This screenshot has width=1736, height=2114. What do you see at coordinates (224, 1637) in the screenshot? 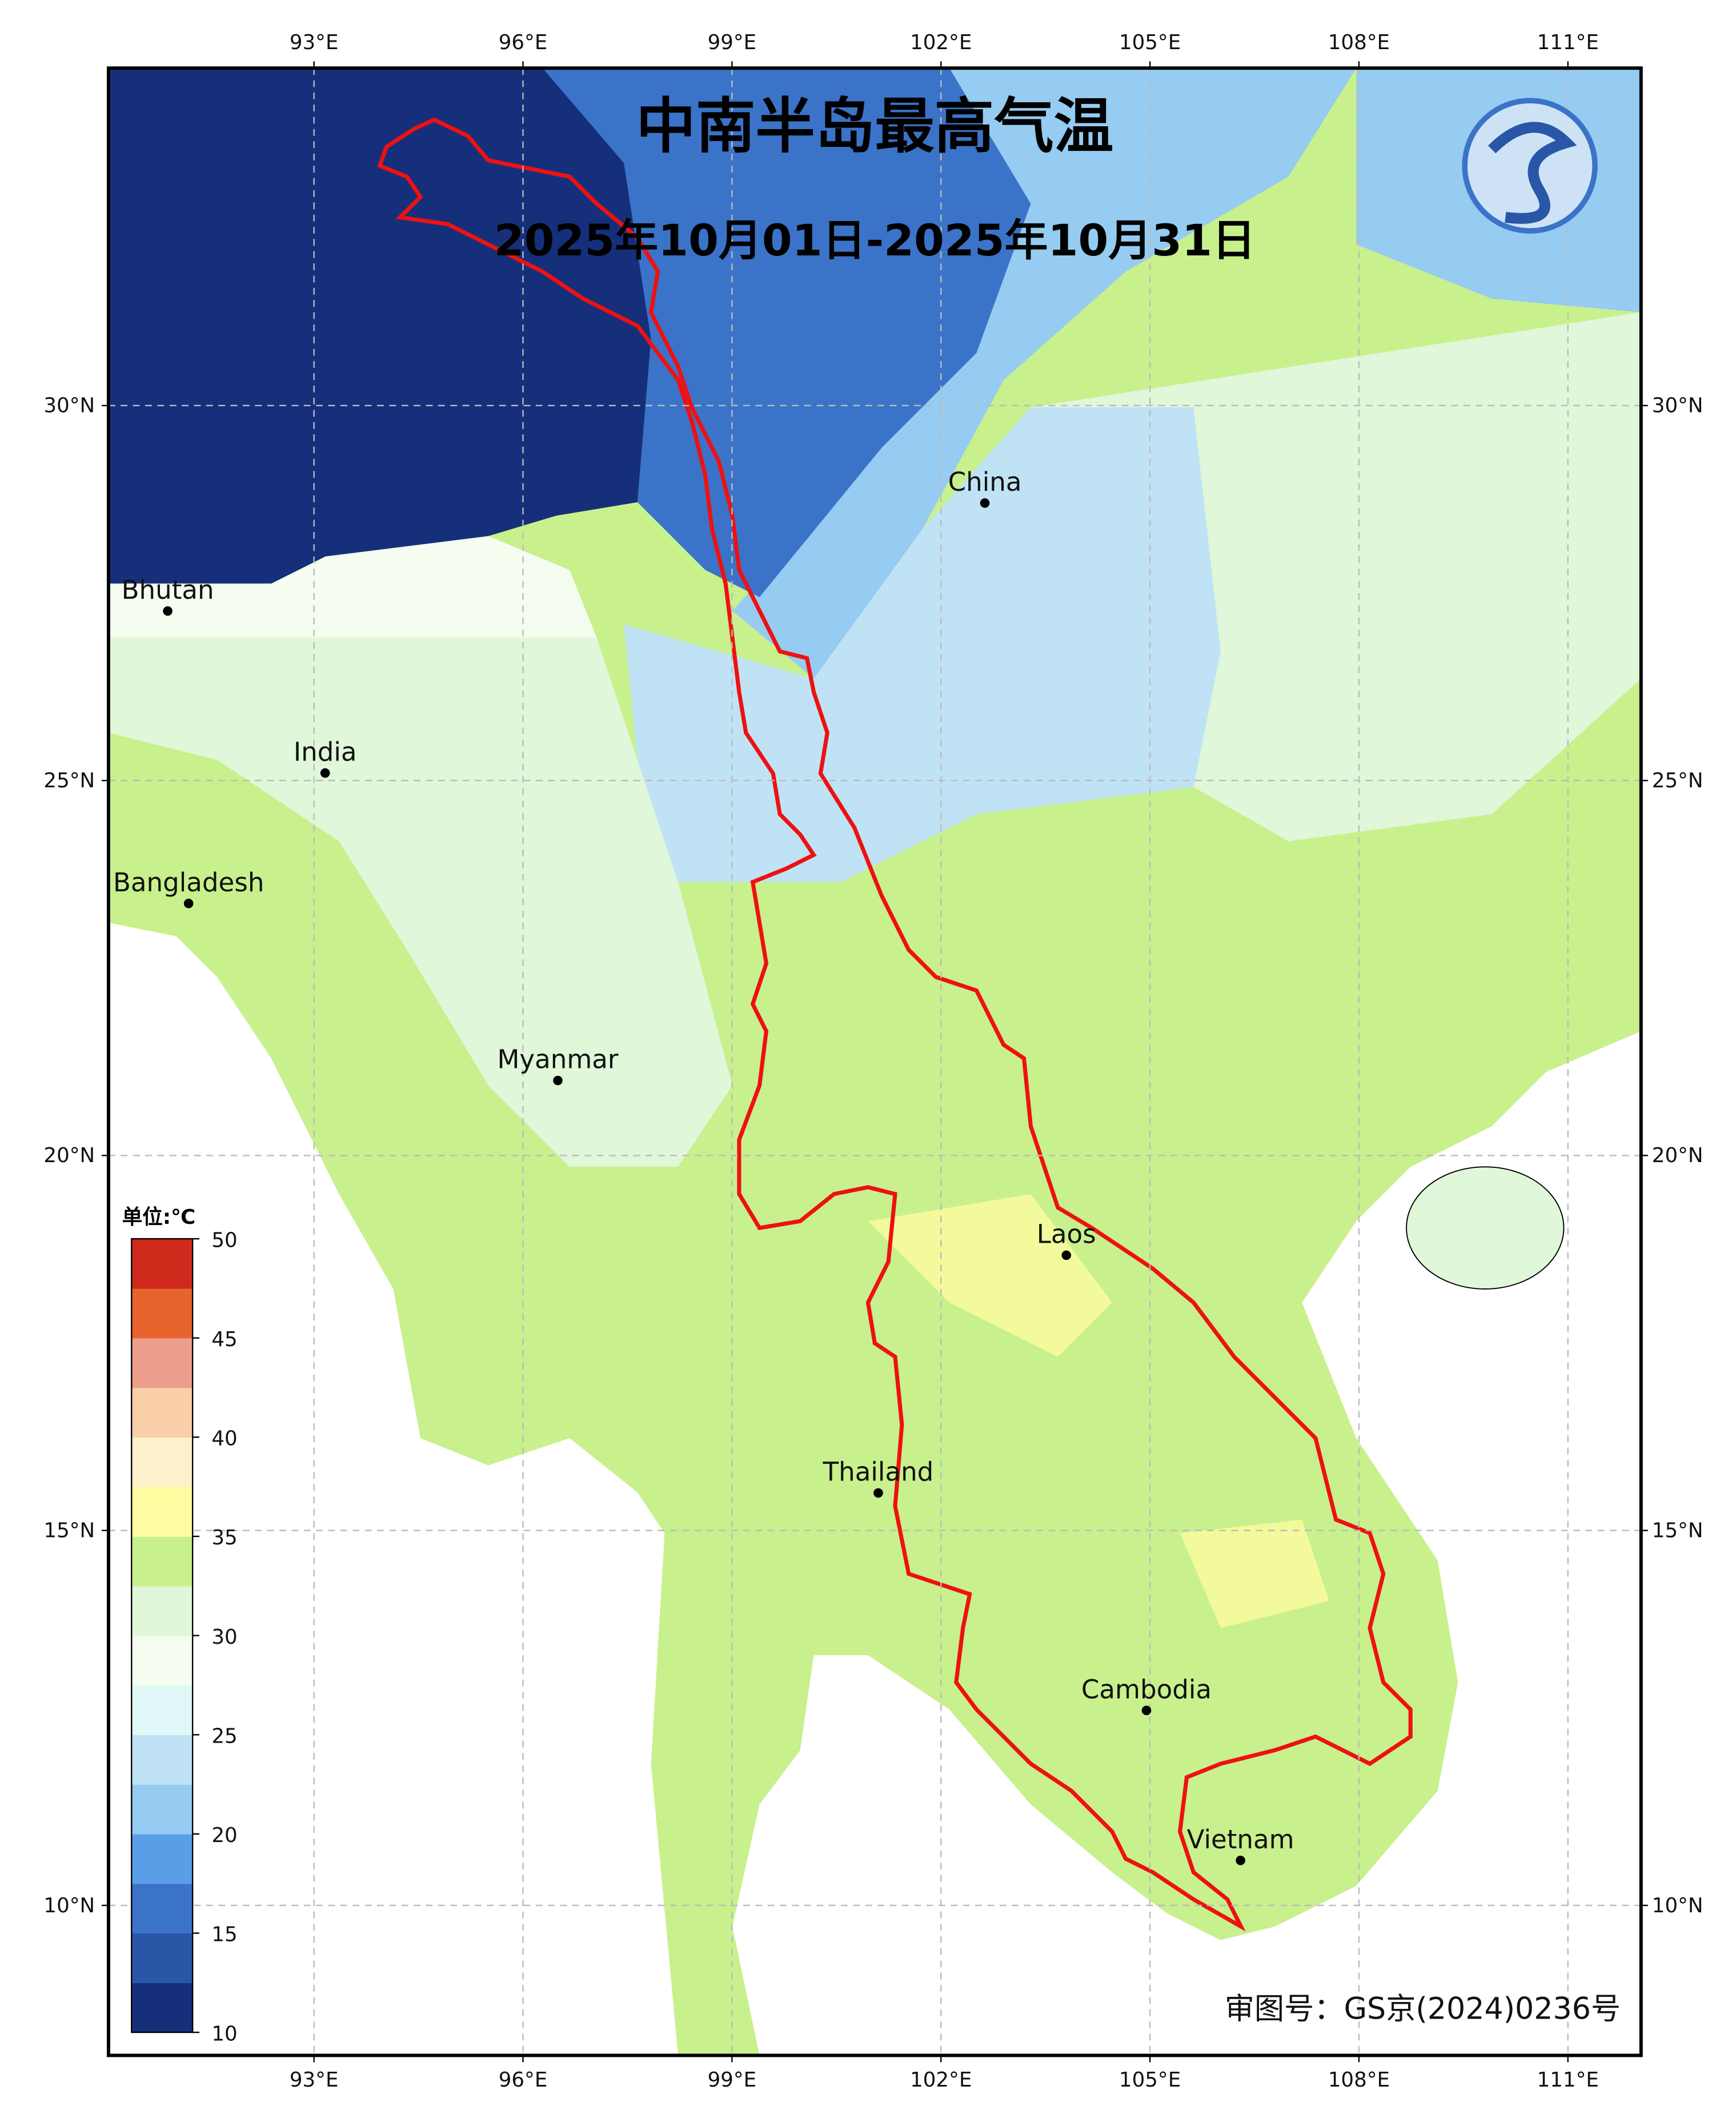
I see `colorbar-tick-label: 30` at bounding box center [224, 1637].